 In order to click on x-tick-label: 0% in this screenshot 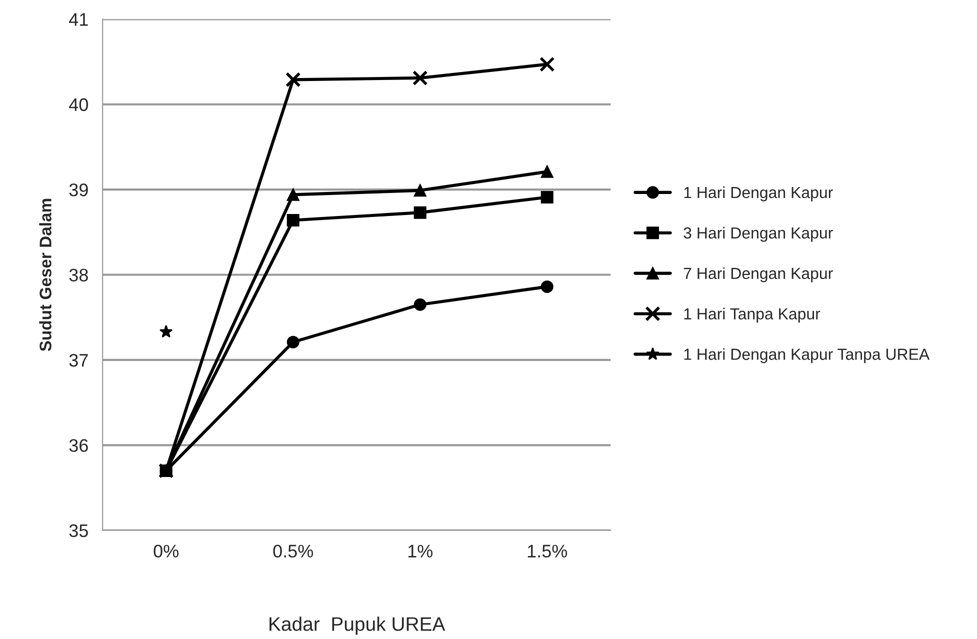, I will do `click(166, 551)`.